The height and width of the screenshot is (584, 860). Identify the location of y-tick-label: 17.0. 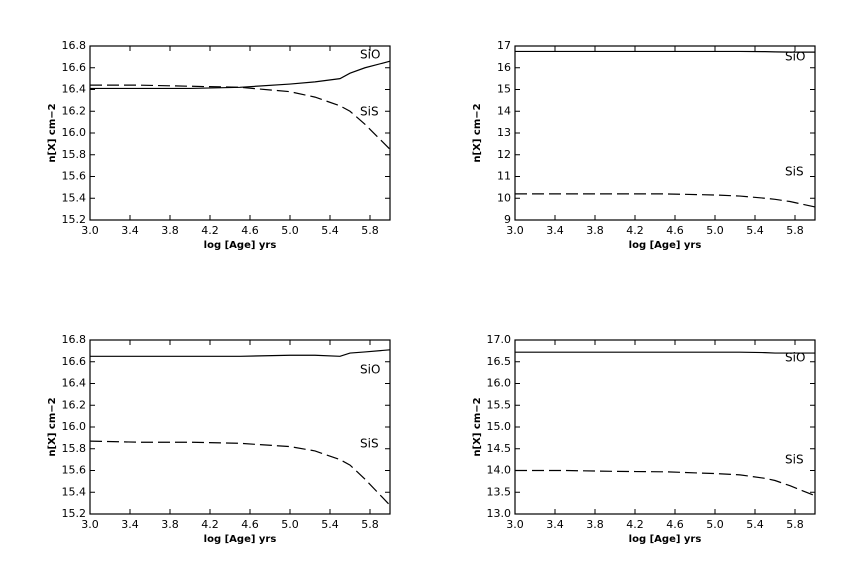
(499, 339).